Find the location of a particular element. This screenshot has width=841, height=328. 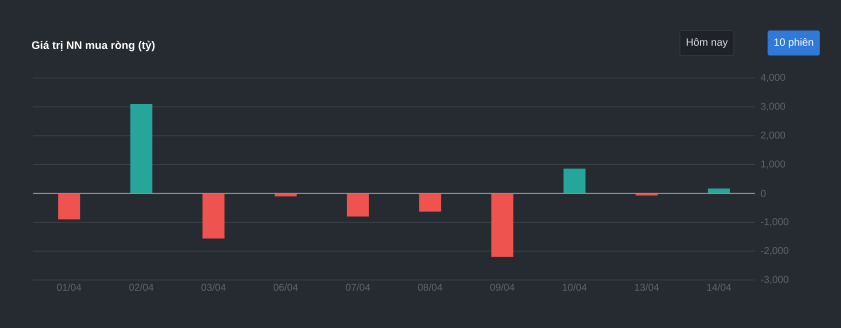

y-tick-label: 4,000 is located at coordinates (773, 78).